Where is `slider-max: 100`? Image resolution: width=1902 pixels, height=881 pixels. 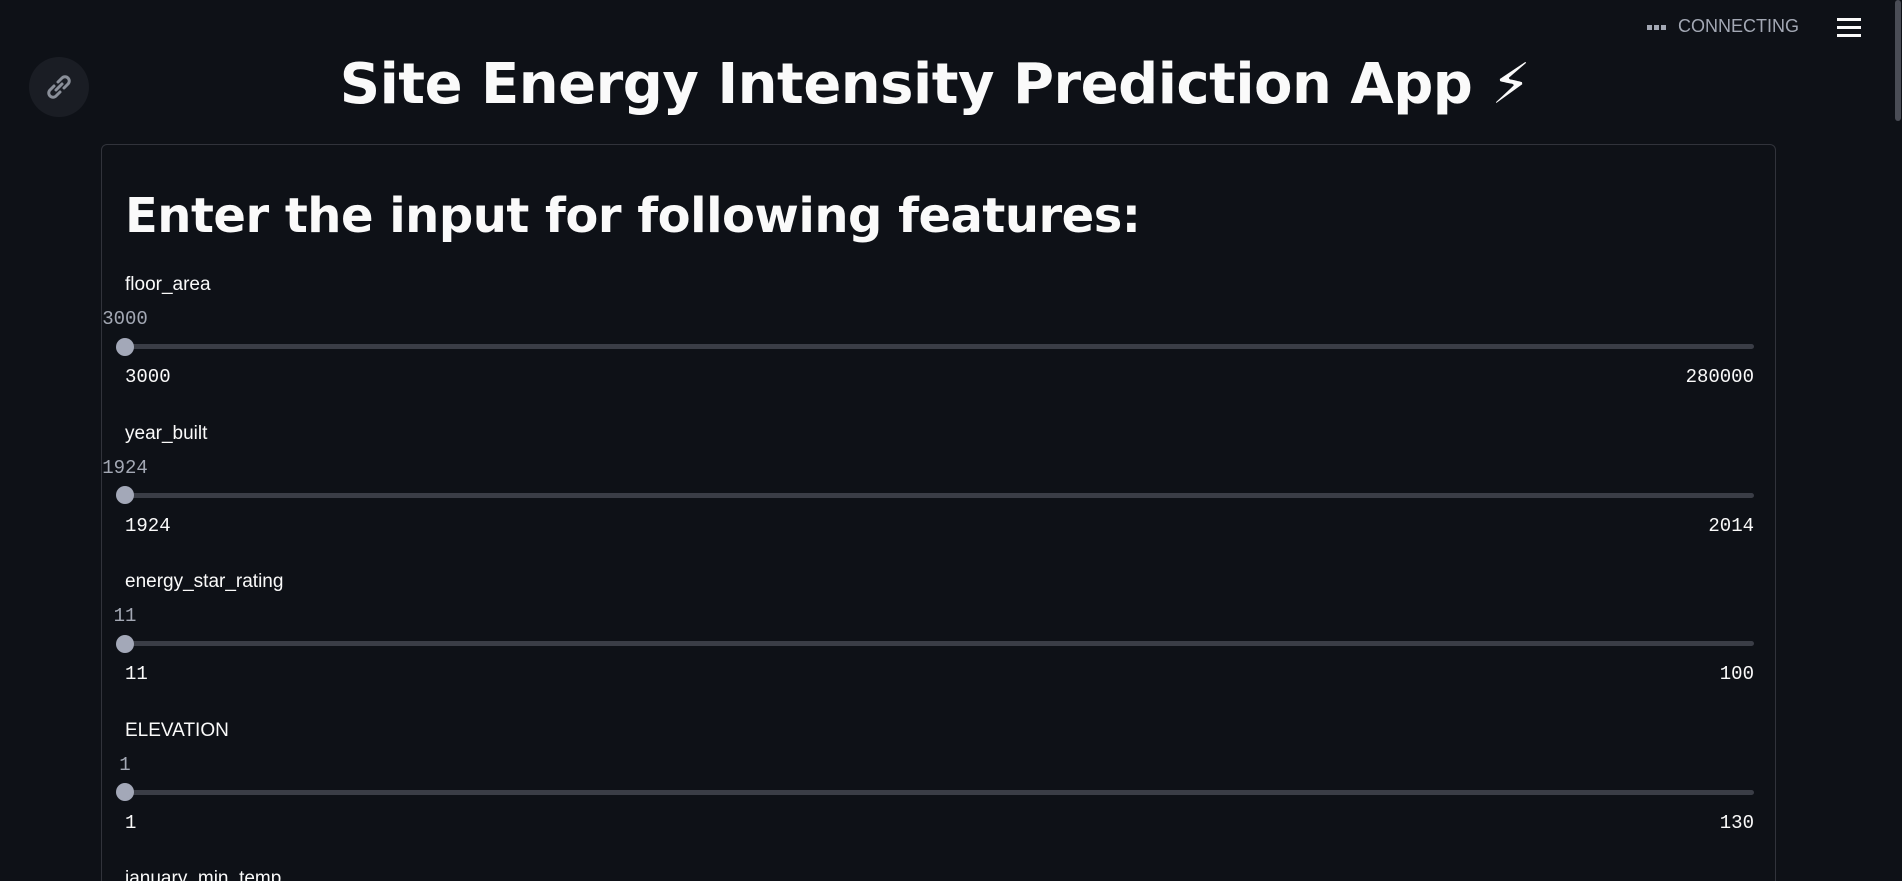
slider-max: 100 is located at coordinates (1736, 674).